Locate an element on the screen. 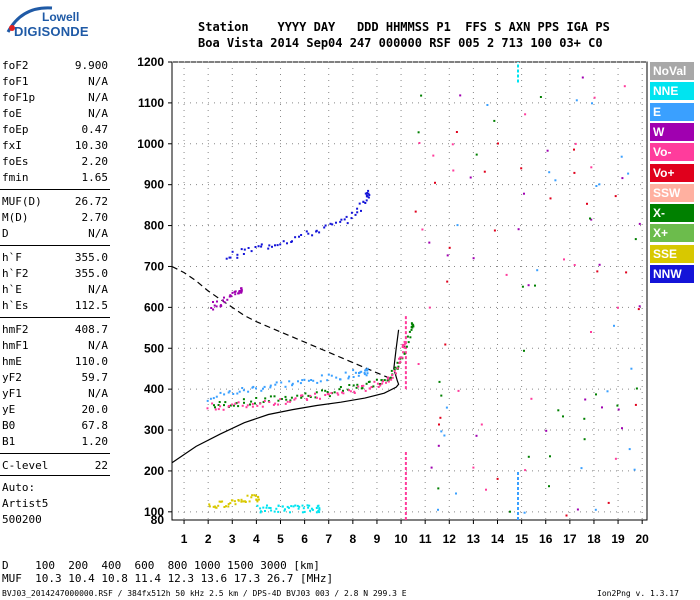  param-fmin: fmin 1.65 is located at coordinates (55, 178).